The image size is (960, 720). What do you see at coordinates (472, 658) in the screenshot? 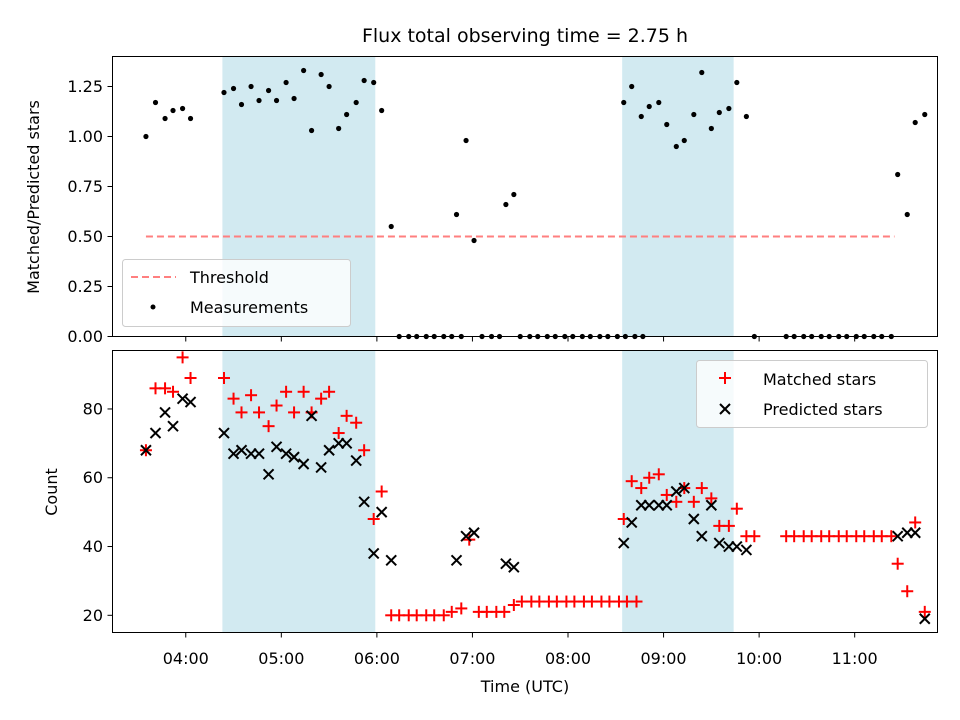
I see `x-tick-label: 07:00` at bounding box center [472, 658].